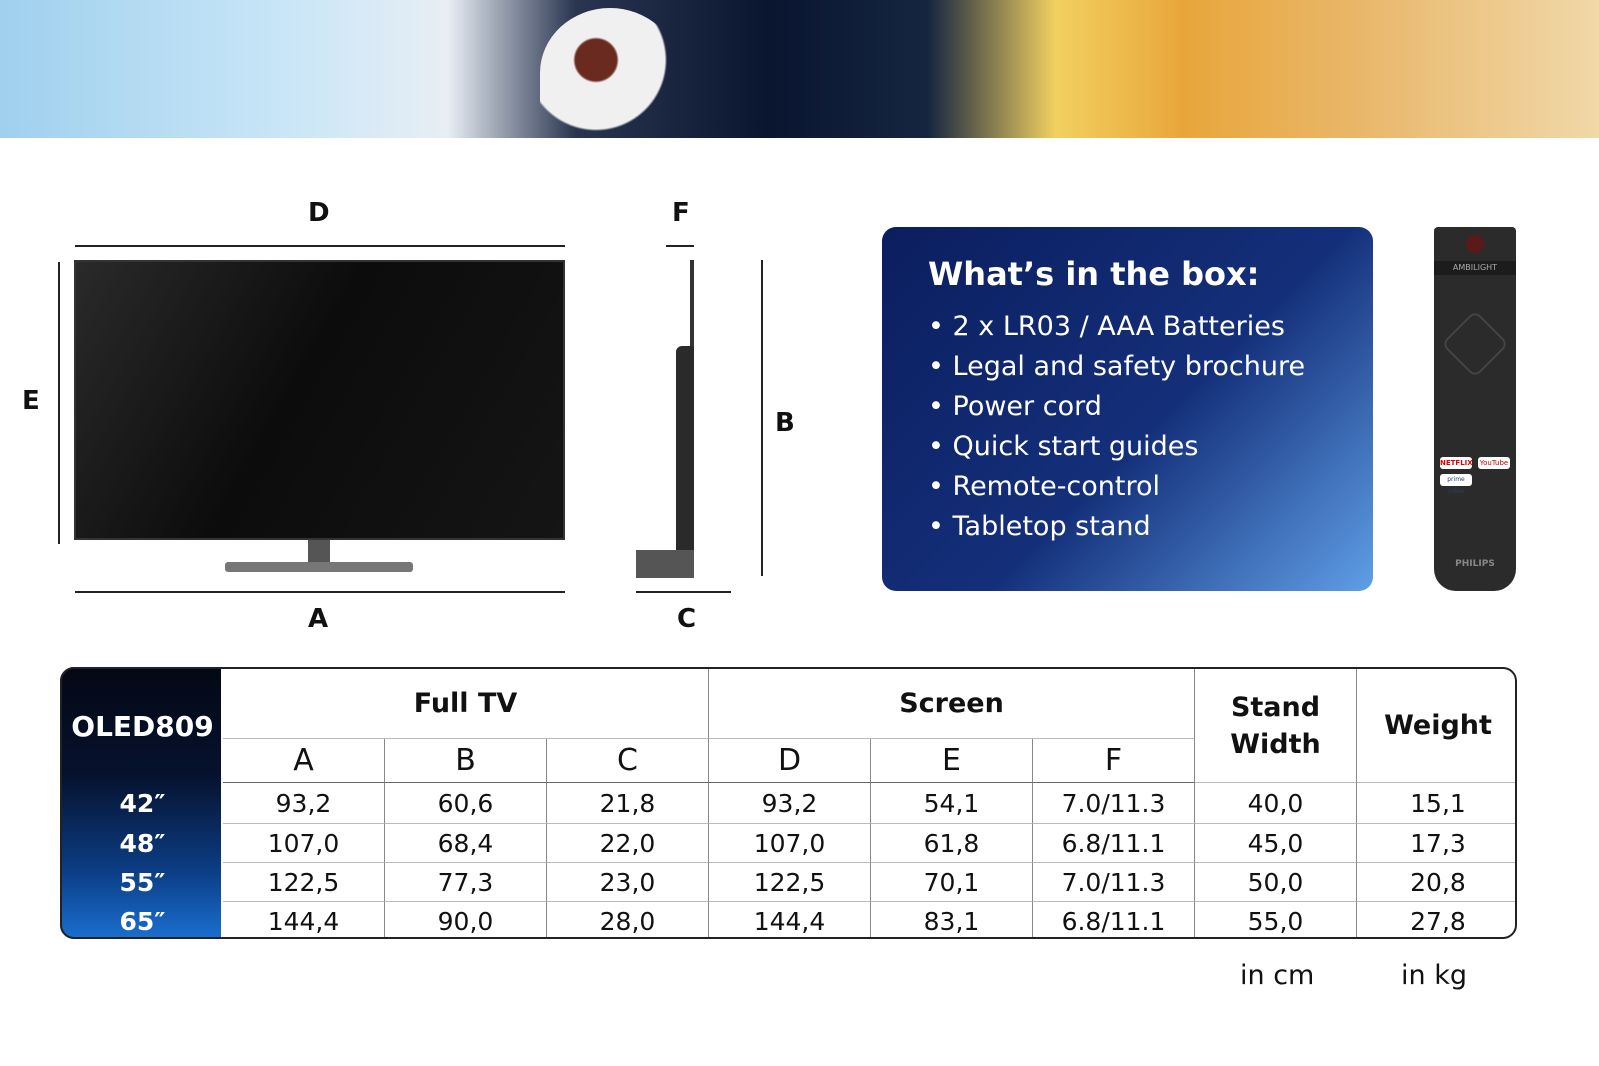 The height and width of the screenshot is (1066, 1599). I want to click on label-b: B, so click(785, 423).